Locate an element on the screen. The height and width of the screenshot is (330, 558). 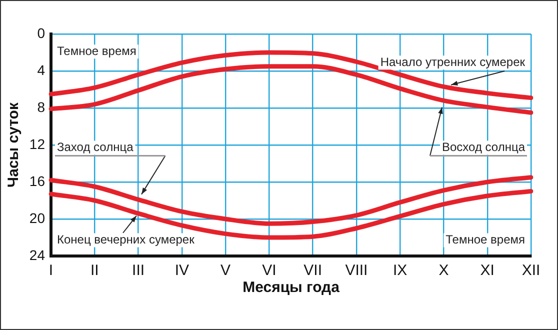
text: Восход солнца is located at coordinates (484, 147).